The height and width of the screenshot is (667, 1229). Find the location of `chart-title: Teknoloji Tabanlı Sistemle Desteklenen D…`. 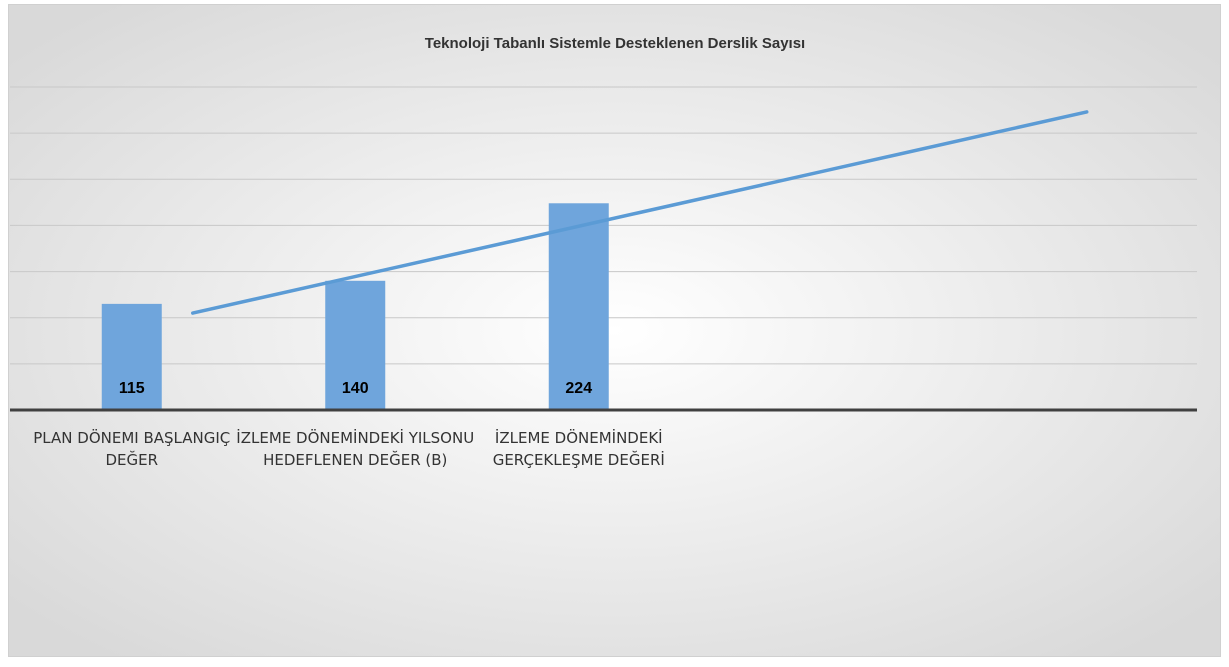

chart-title: Teknoloji Tabanlı Sistemle Desteklenen D… is located at coordinates (615, 43).